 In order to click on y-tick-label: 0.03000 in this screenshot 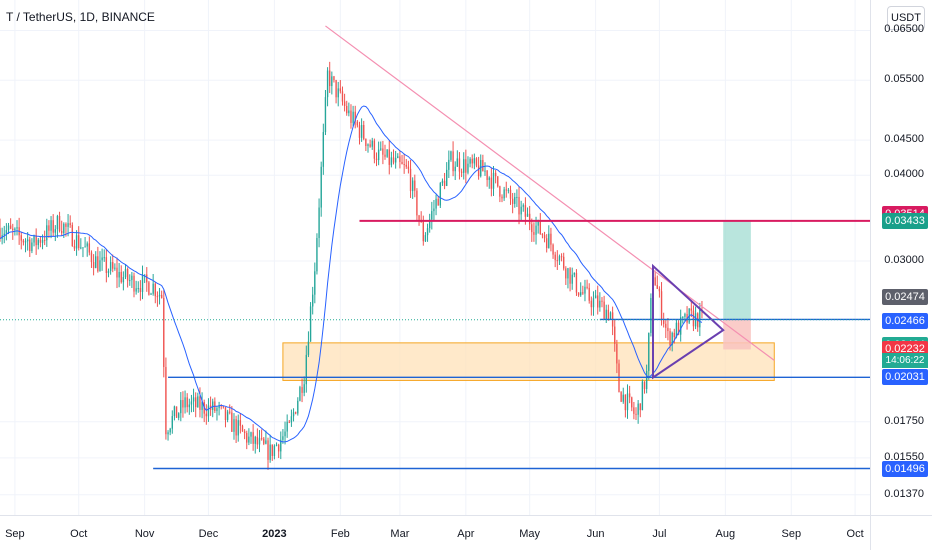, I will do `click(904, 260)`.